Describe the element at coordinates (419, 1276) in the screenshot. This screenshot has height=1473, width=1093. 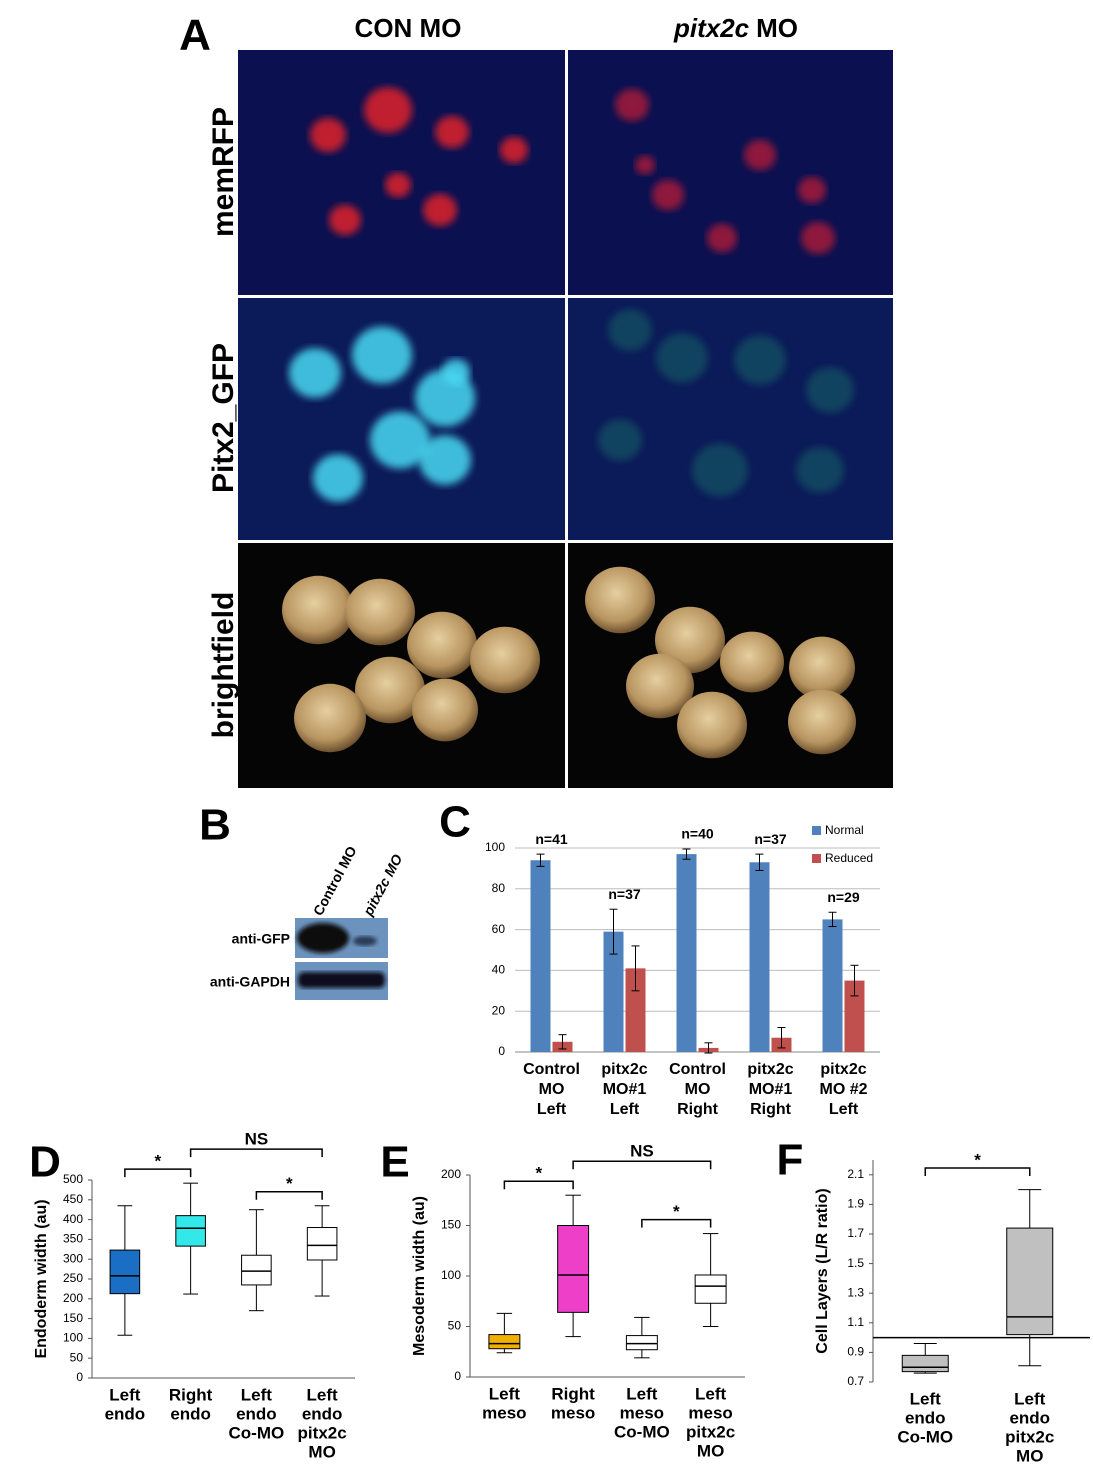
I see `y-axis-label: Mesoderm width (au)` at that location.